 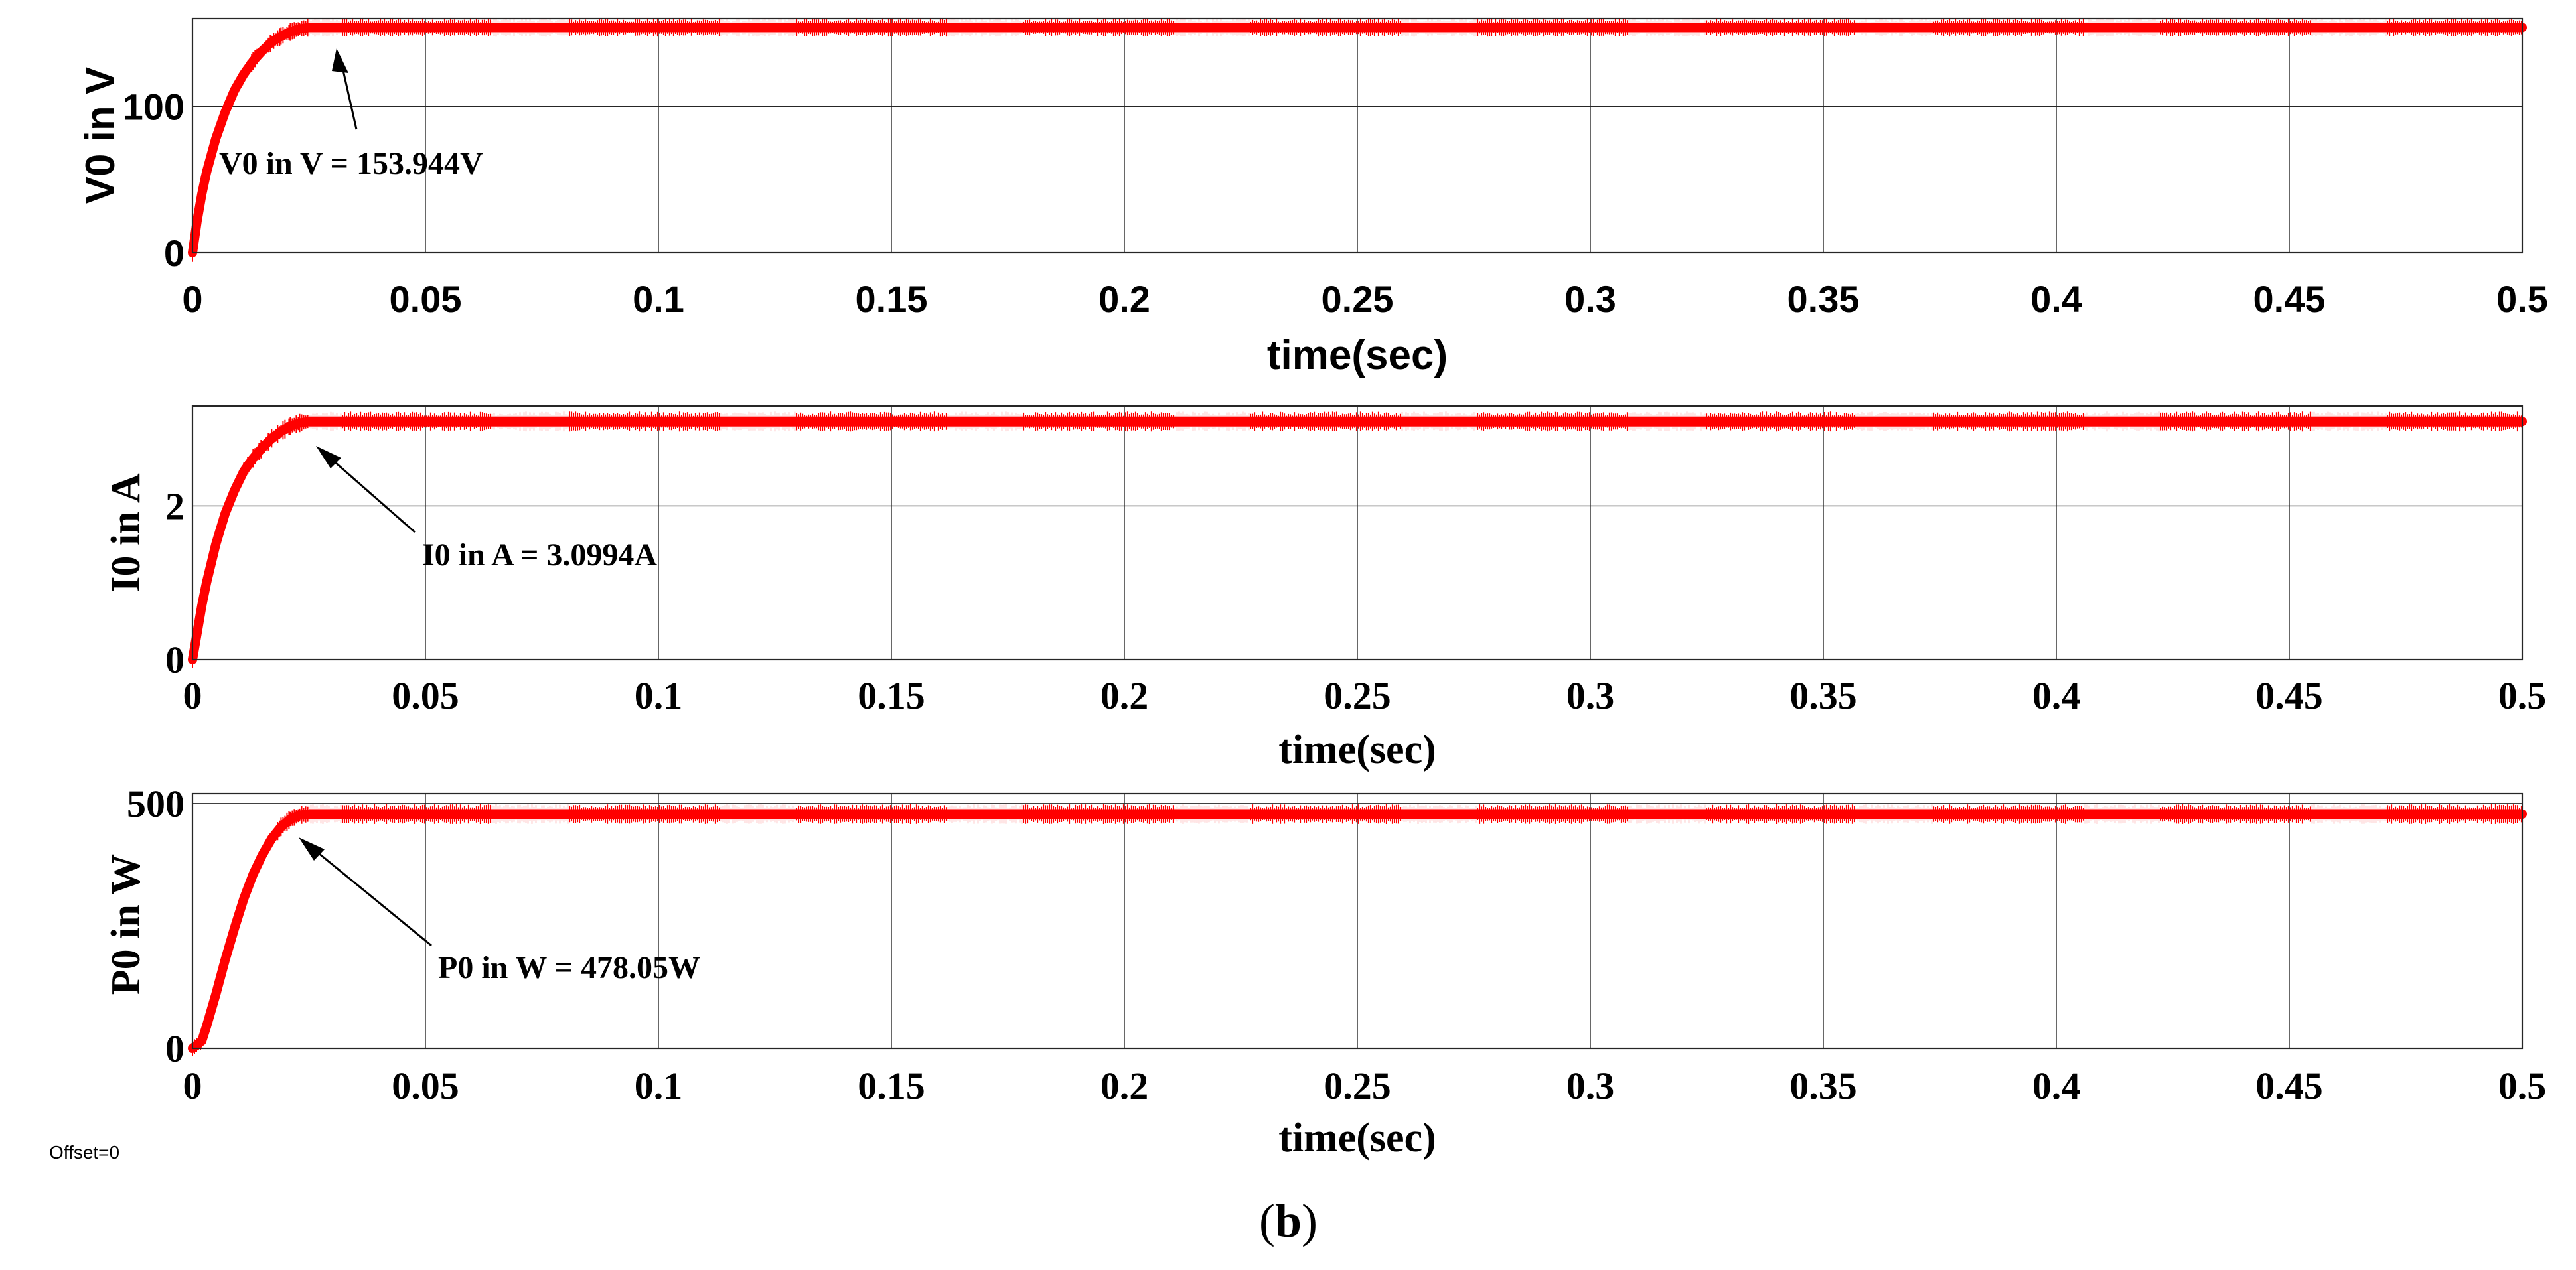 I want to click on y-axis-label: I0 in A, so click(x=126, y=532).